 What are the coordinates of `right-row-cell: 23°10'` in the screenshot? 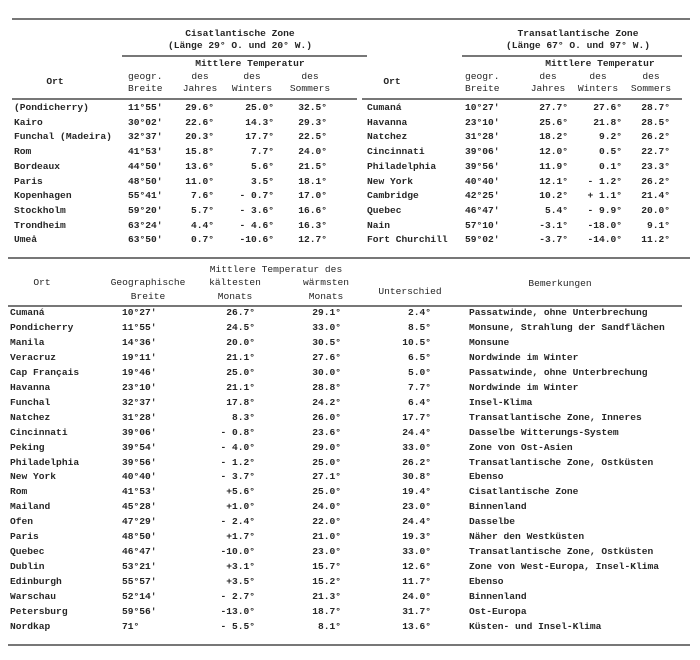 It's located at (482, 122).